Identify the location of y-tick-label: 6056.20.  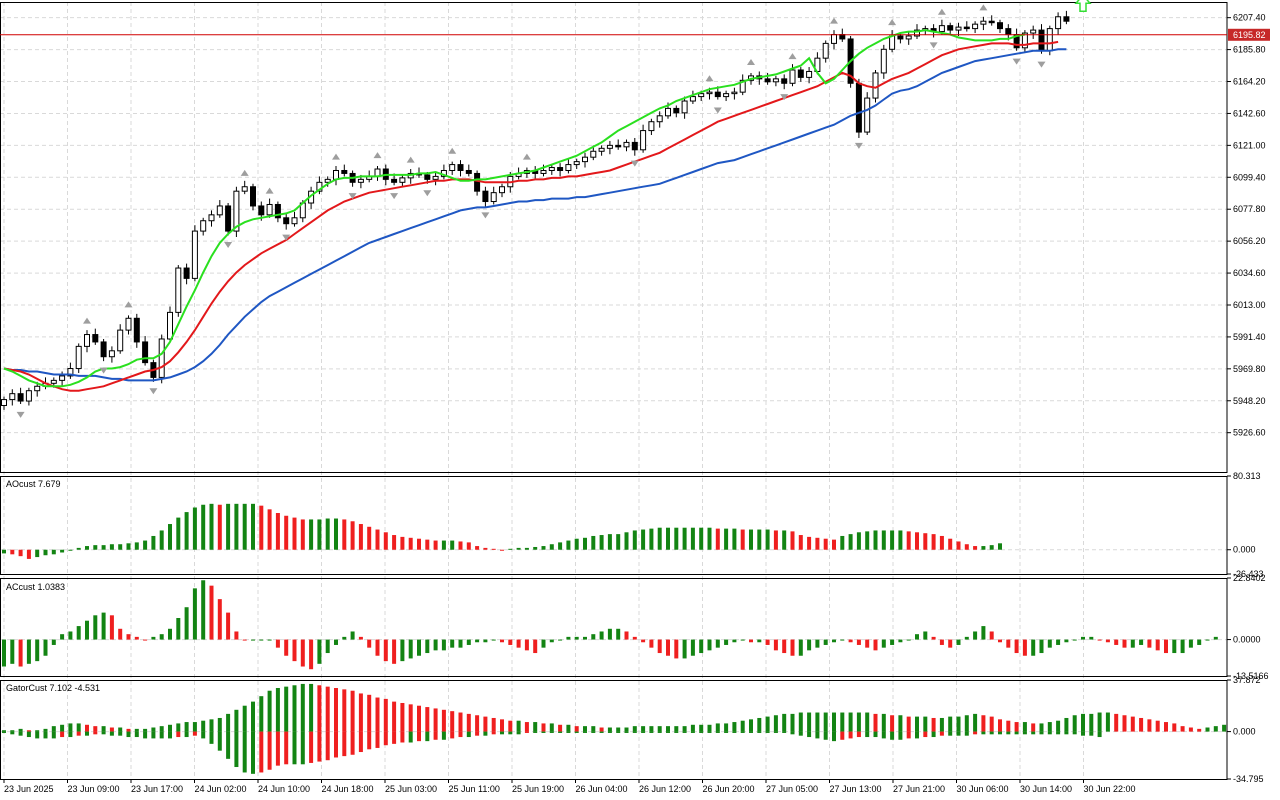
(1249, 241).